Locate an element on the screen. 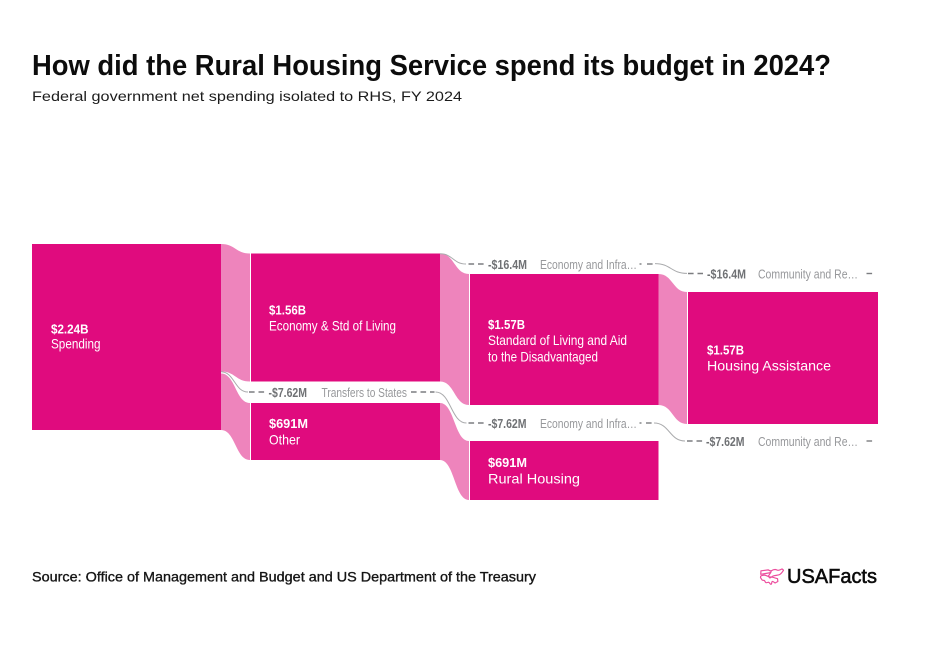 The height and width of the screenshot is (666, 929). svg-text: Standard of Living and Aid is located at coordinates (557, 340).